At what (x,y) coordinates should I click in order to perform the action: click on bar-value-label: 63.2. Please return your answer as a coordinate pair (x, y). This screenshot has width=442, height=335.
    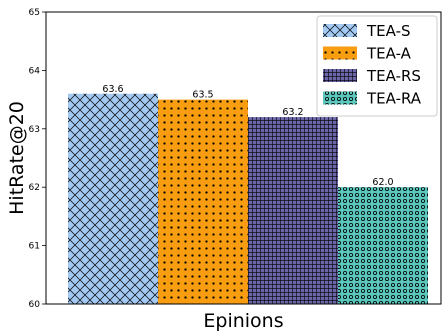
    Looking at the image, I should click on (292, 112).